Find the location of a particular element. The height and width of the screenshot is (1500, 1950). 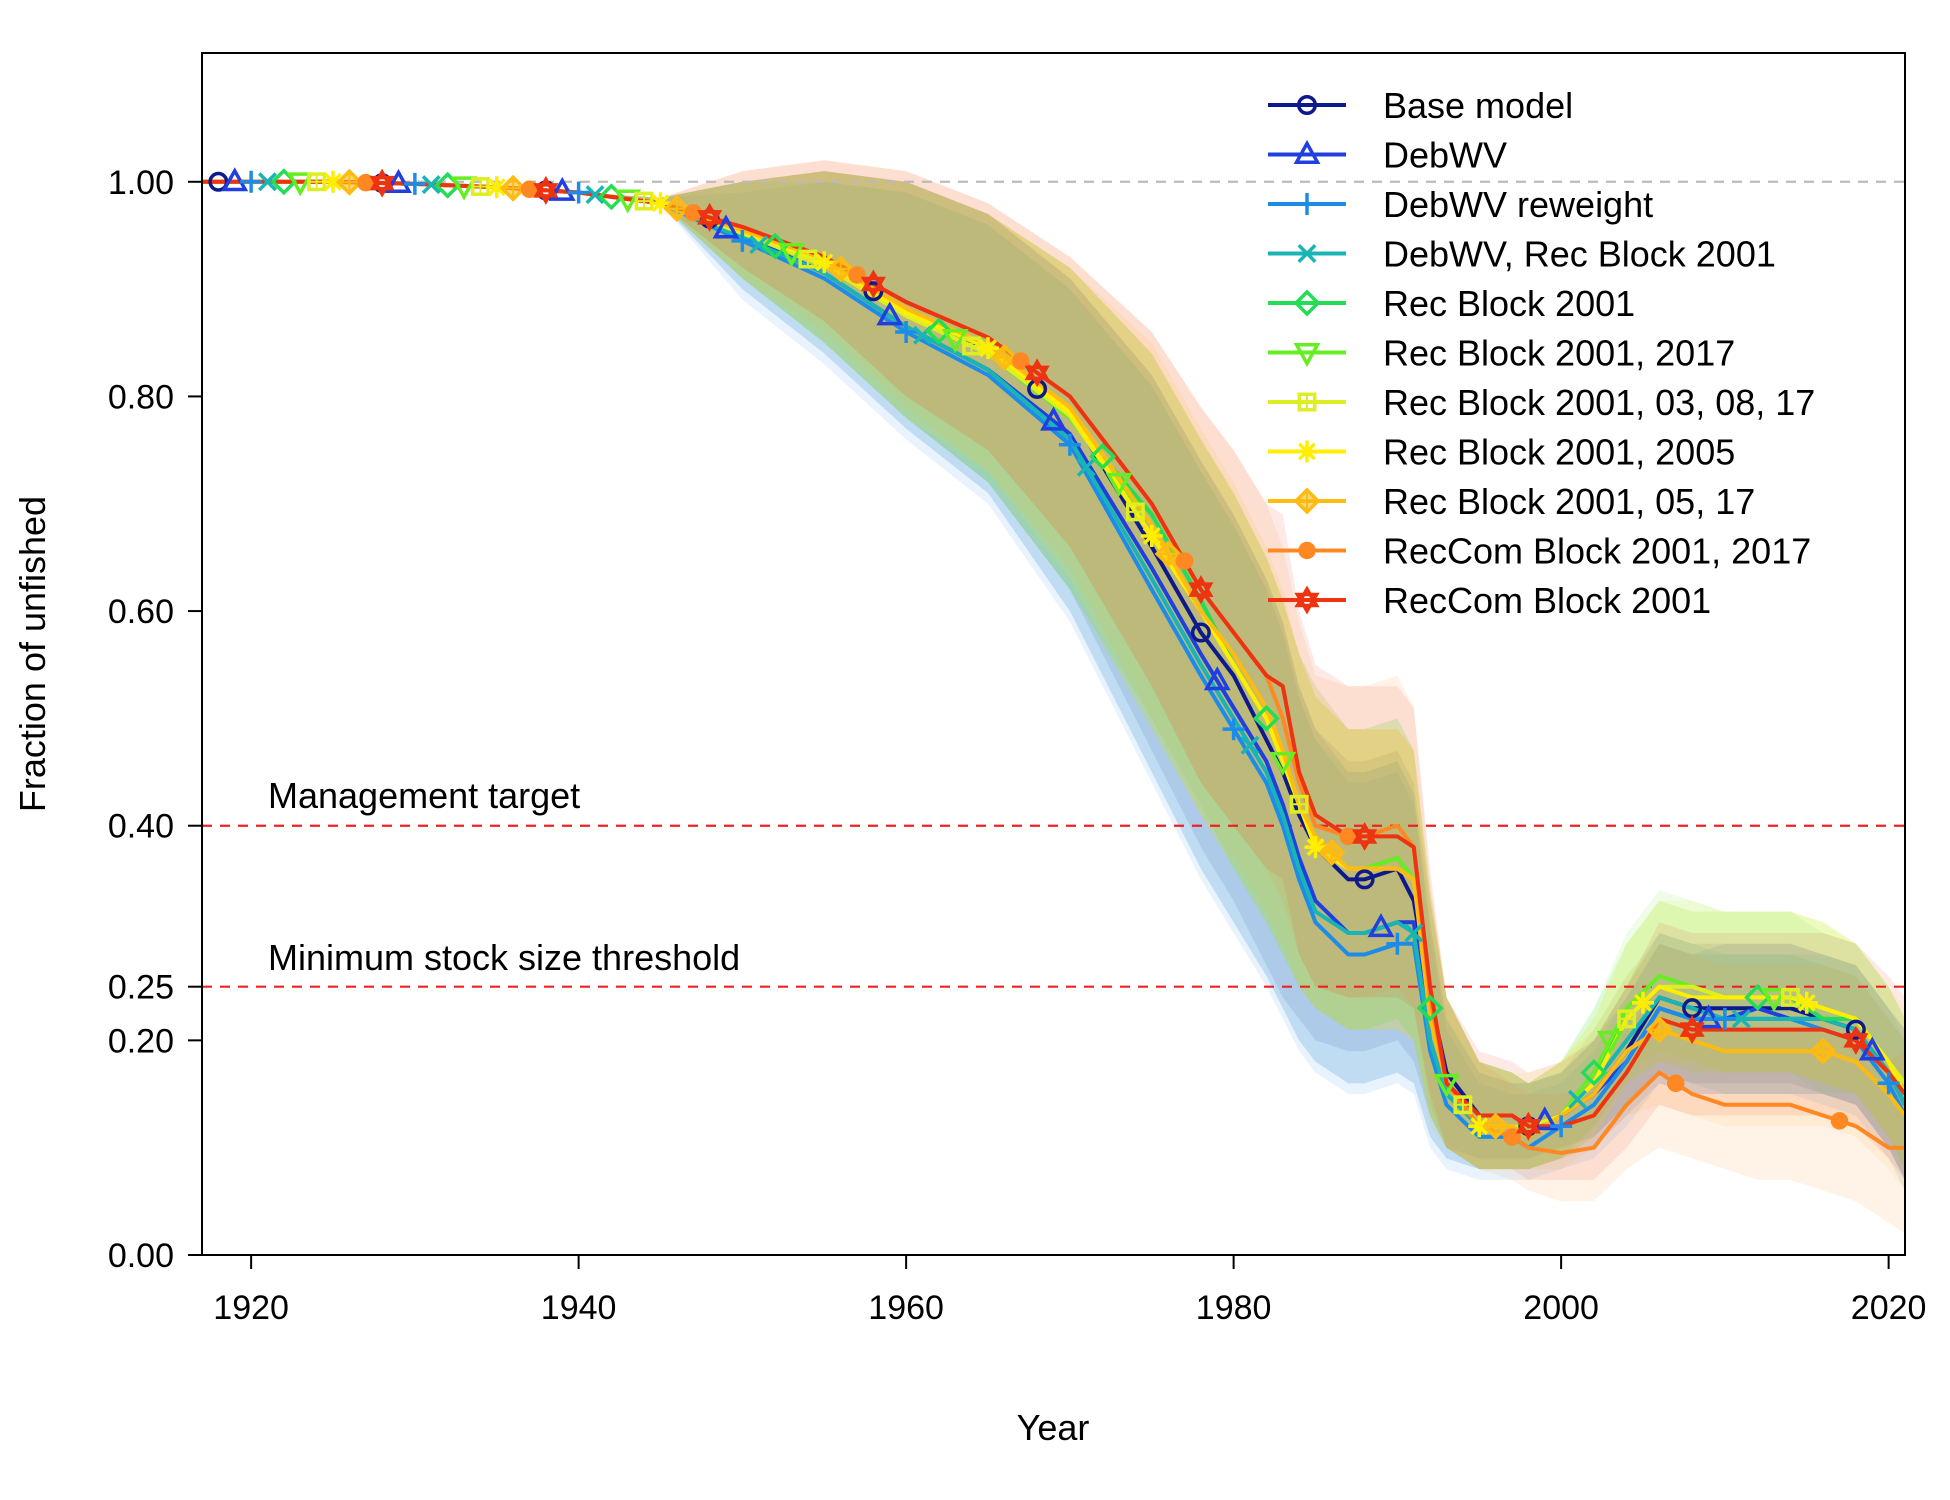

legend-label: Base model is located at coordinates (1478, 105).